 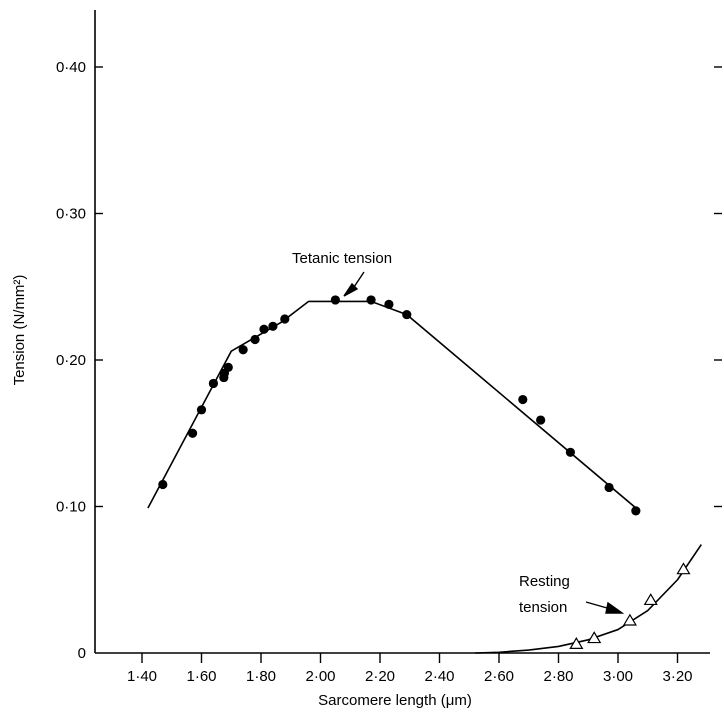 I want to click on annotation-resting-line1: Resting, so click(x=544, y=581).